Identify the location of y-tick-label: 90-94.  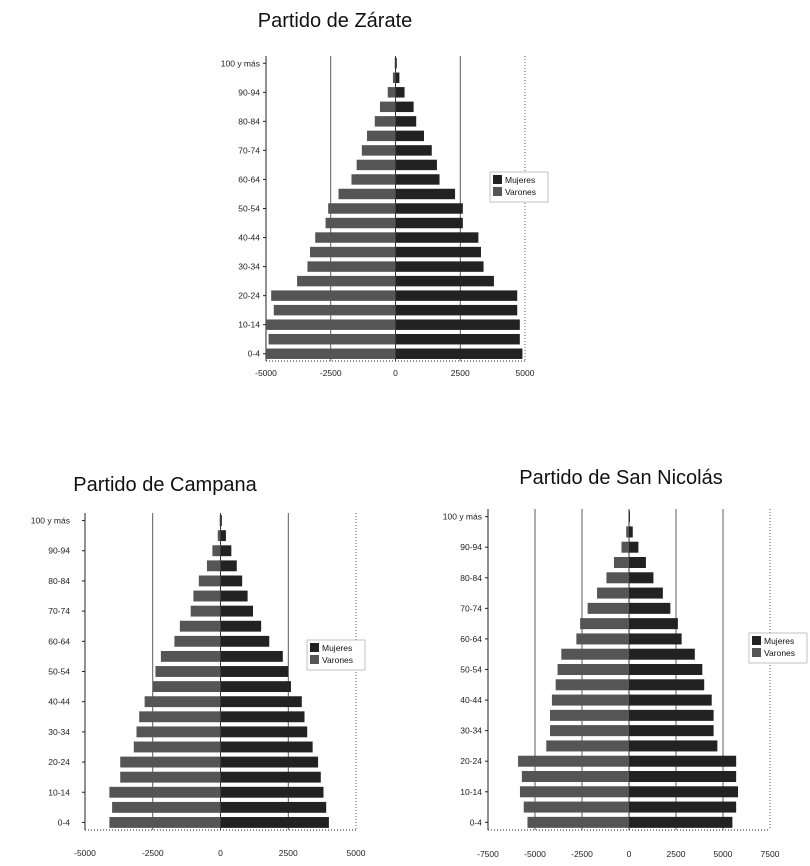
(59, 551).